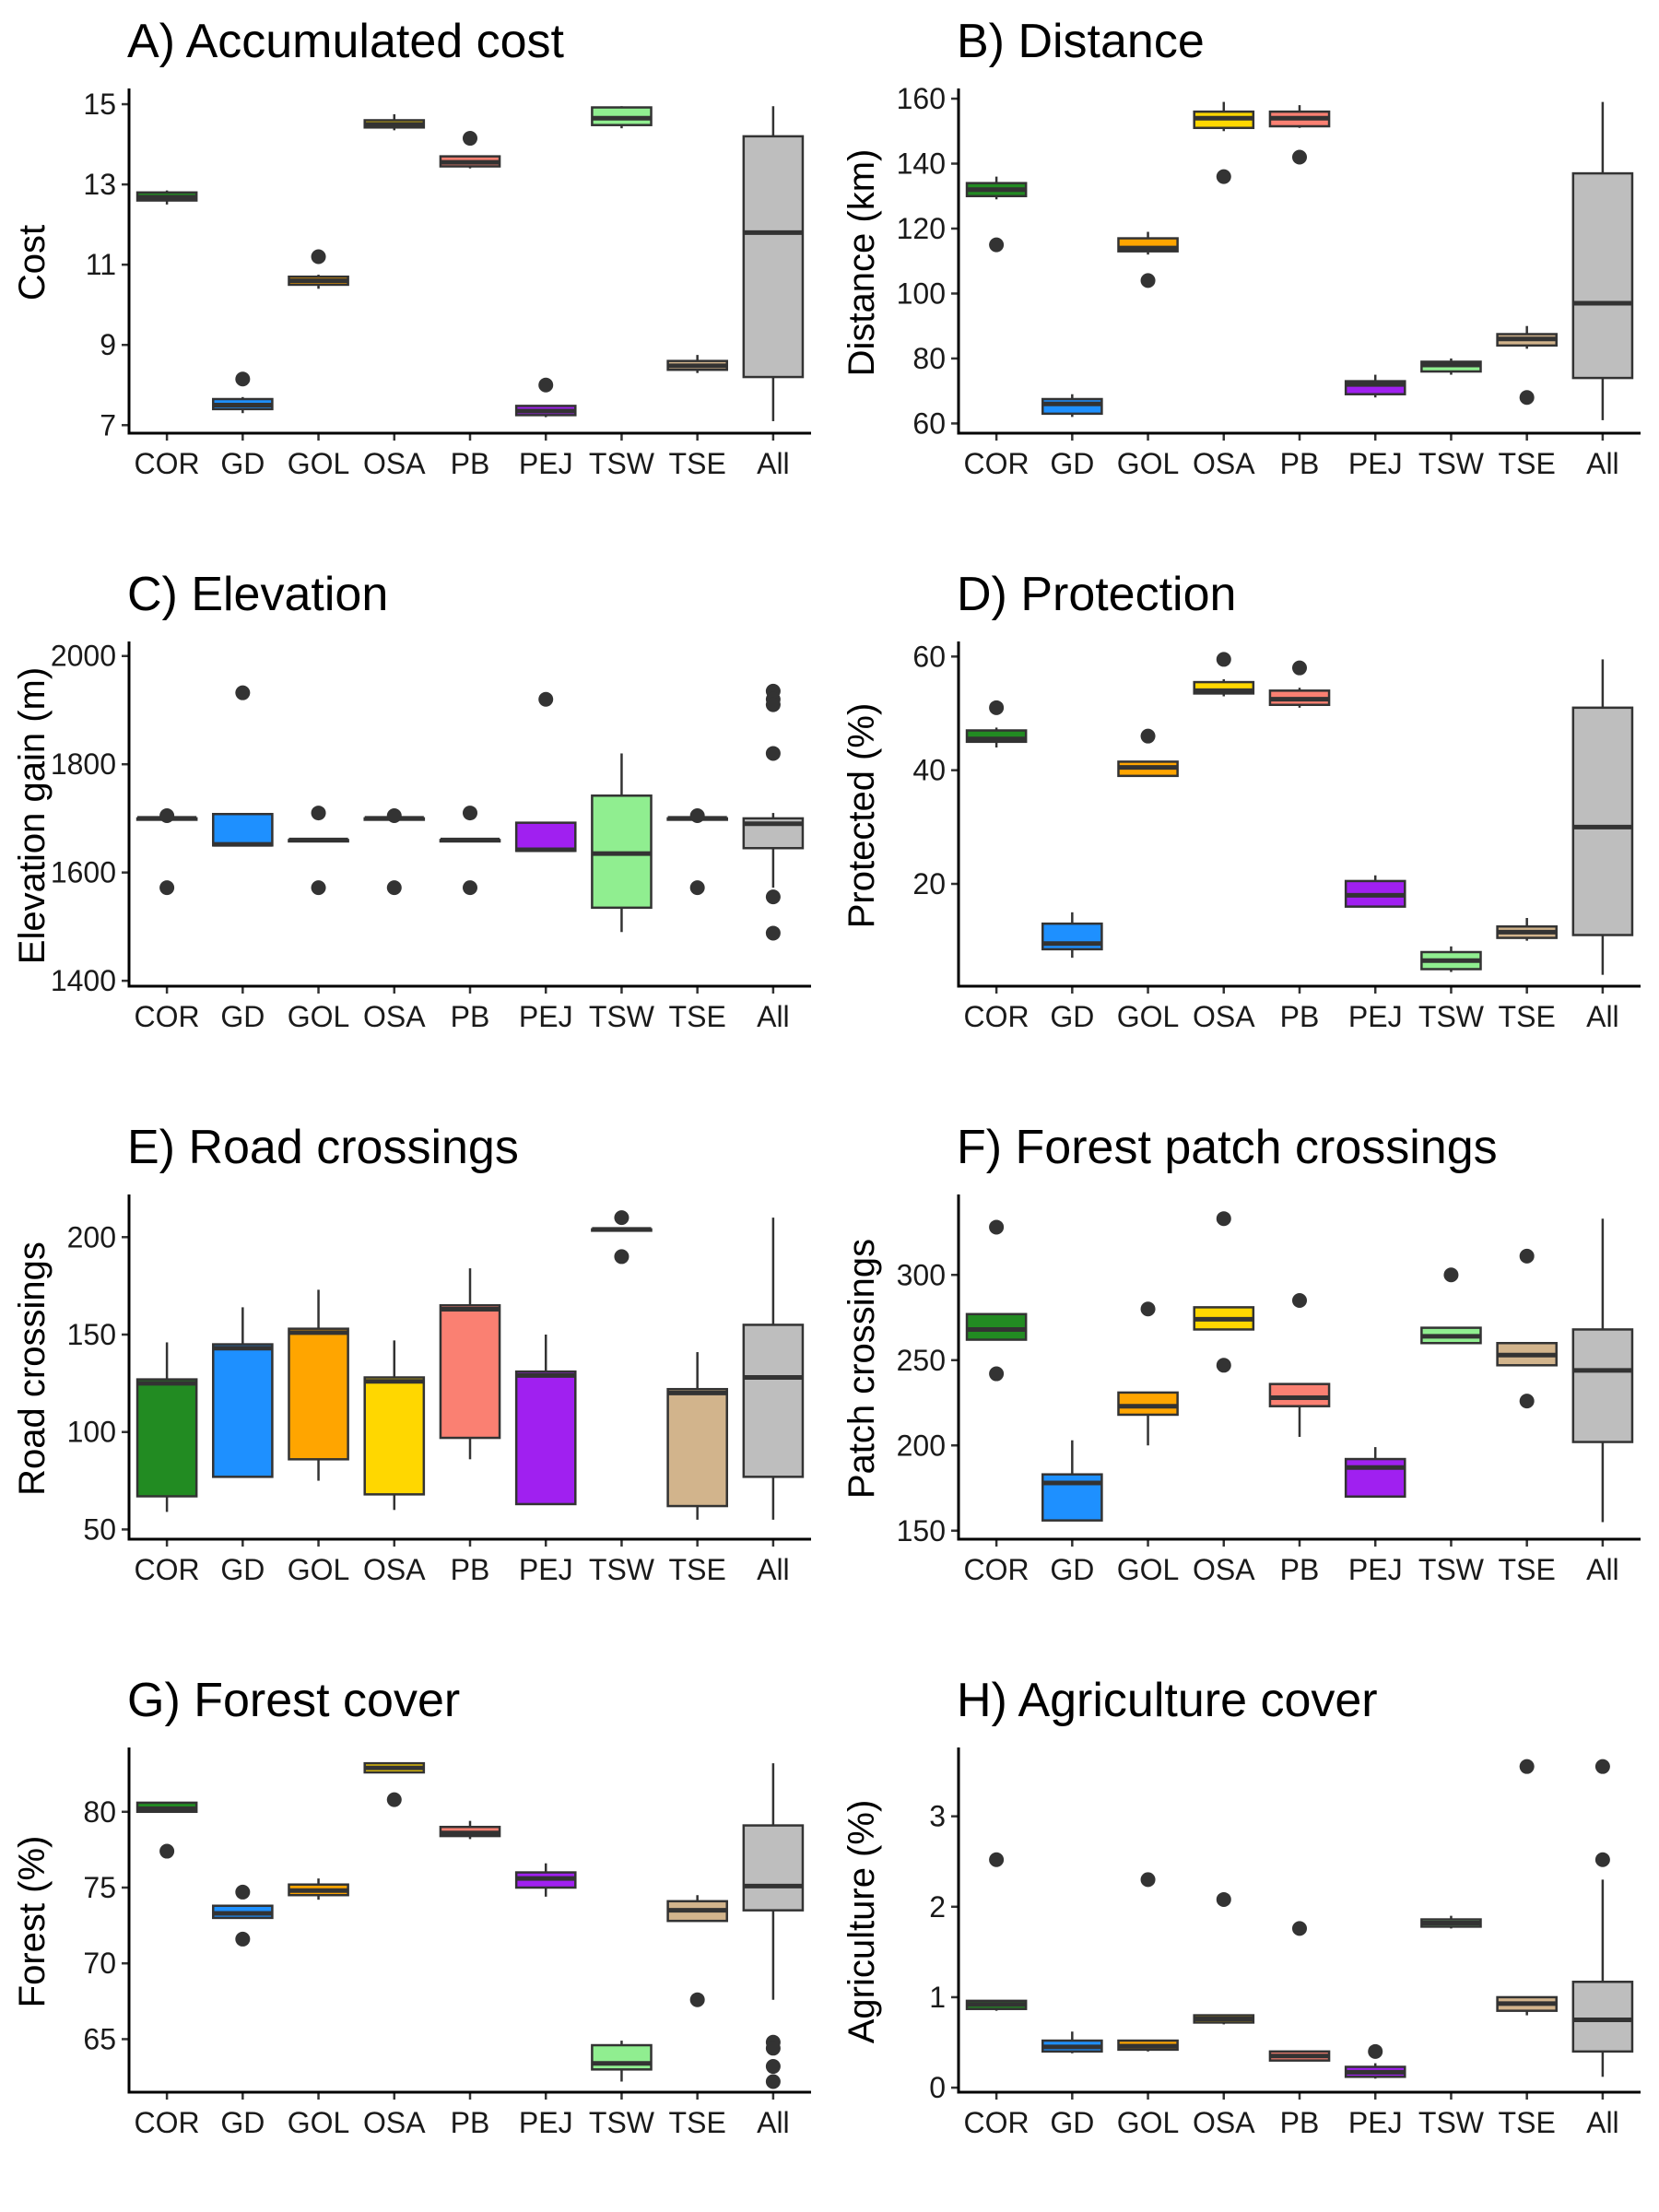  I want to click on chart-title: G) Forest cover, so click(293, 1700).